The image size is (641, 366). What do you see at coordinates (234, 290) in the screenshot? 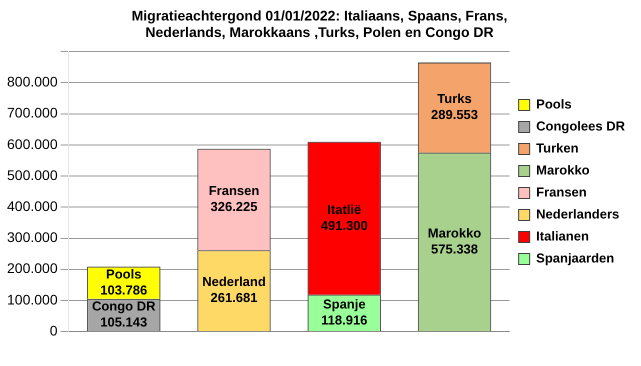
I see `data-label: Nederland 261.681` at bounding box center [234, 290].